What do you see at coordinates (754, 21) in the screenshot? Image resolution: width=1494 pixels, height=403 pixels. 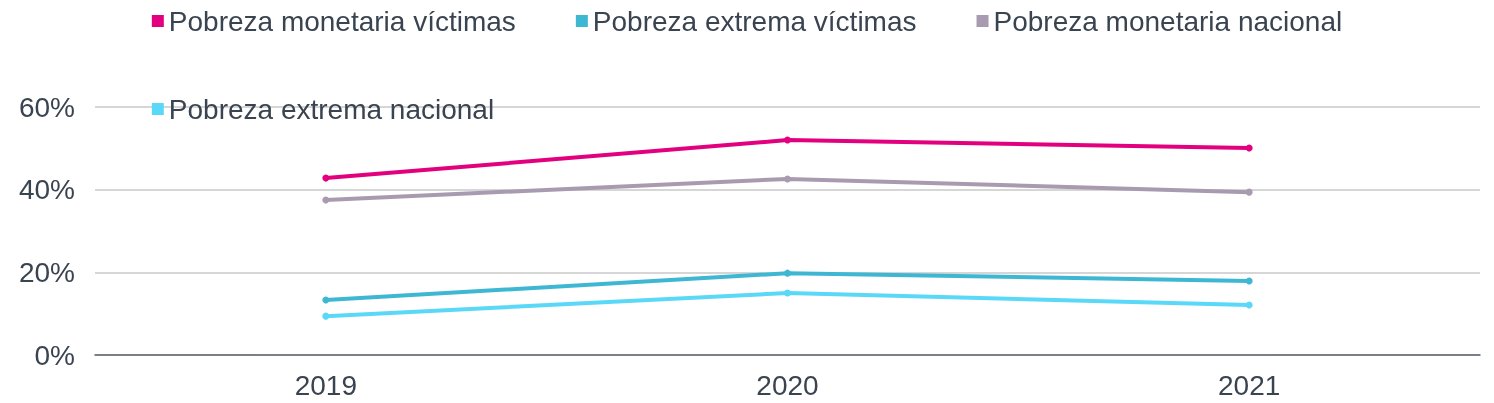 I see `legend-label: Pobreza extrema víctimas` at bounding box center [754, 21].